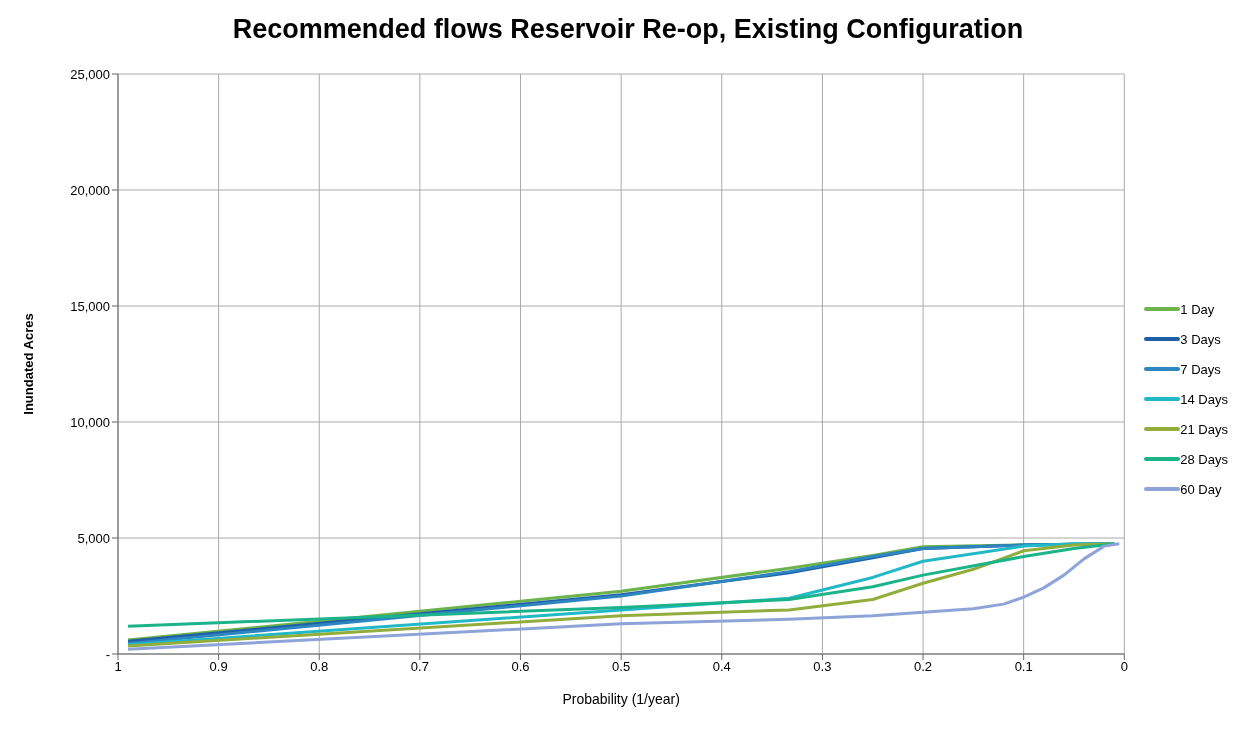 The image size is (1257, 750). Describe the element at coordinates (628, 30) in the screenshot. I see `chart-title: Recommended flows Reservoir Re-op, Existing Configuration` at that location.